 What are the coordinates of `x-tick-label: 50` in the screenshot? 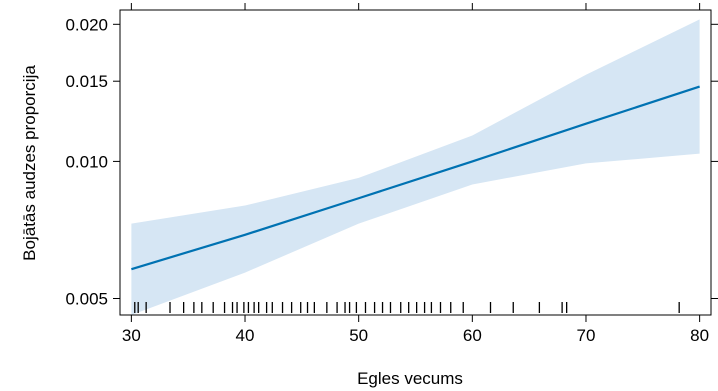 It's located at (358, 335).